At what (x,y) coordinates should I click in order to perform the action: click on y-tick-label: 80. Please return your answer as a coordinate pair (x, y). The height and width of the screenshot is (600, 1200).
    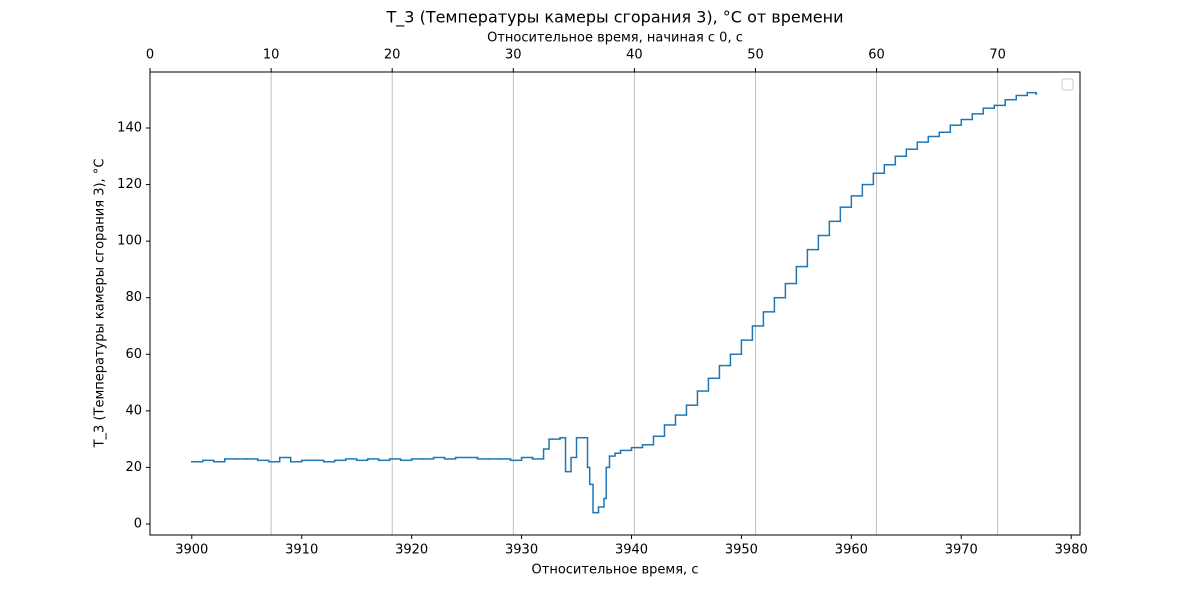
    Looking at the image, I should click on (133, 297).